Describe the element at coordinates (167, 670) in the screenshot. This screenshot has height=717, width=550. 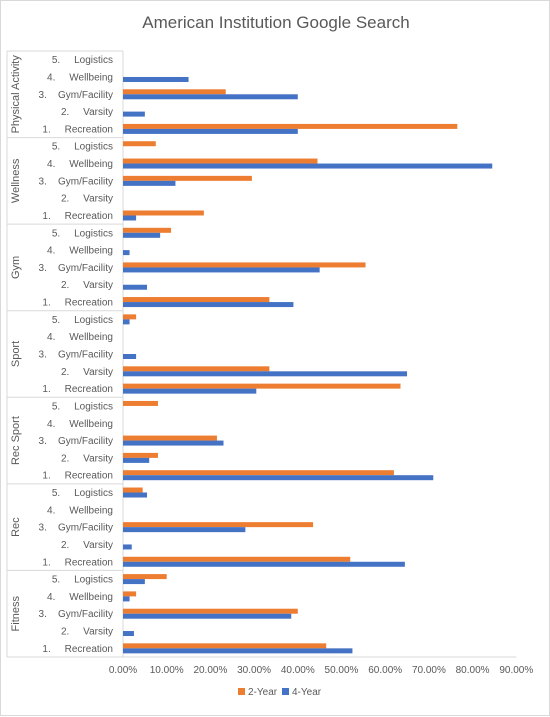
I see `x-tick-label: 10.00%` at that location.